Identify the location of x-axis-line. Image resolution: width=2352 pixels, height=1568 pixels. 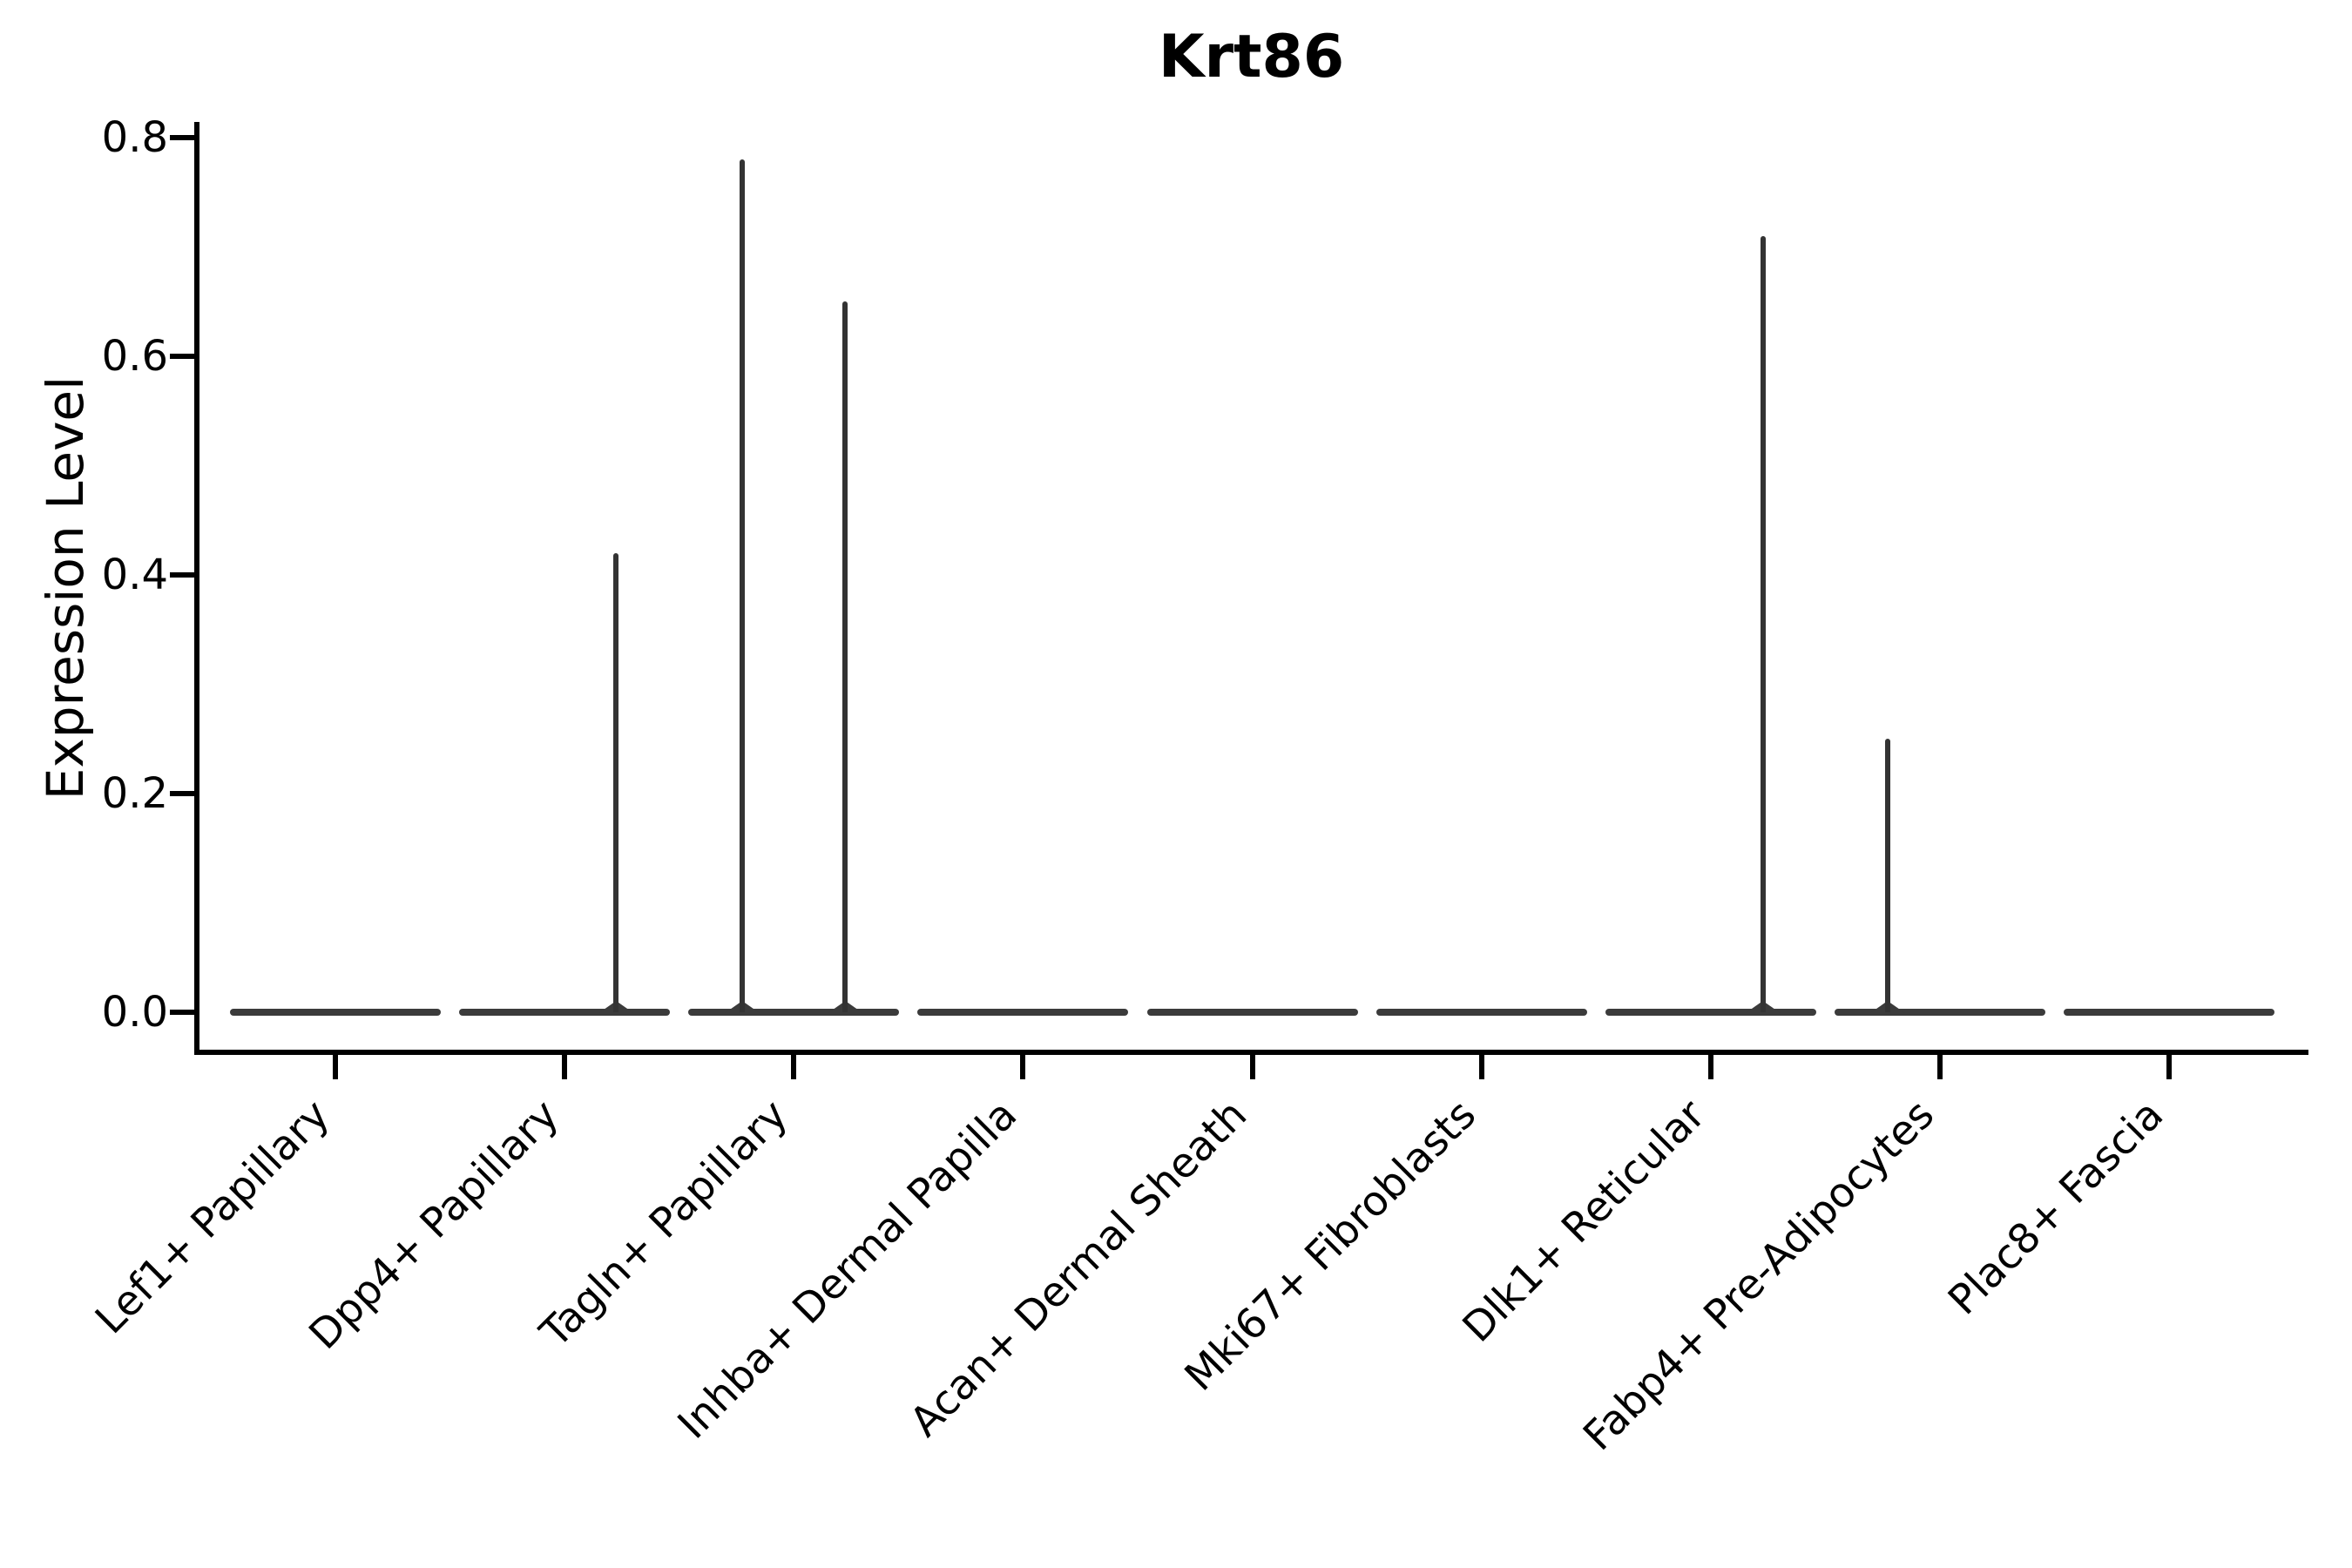
(1251, 1053).